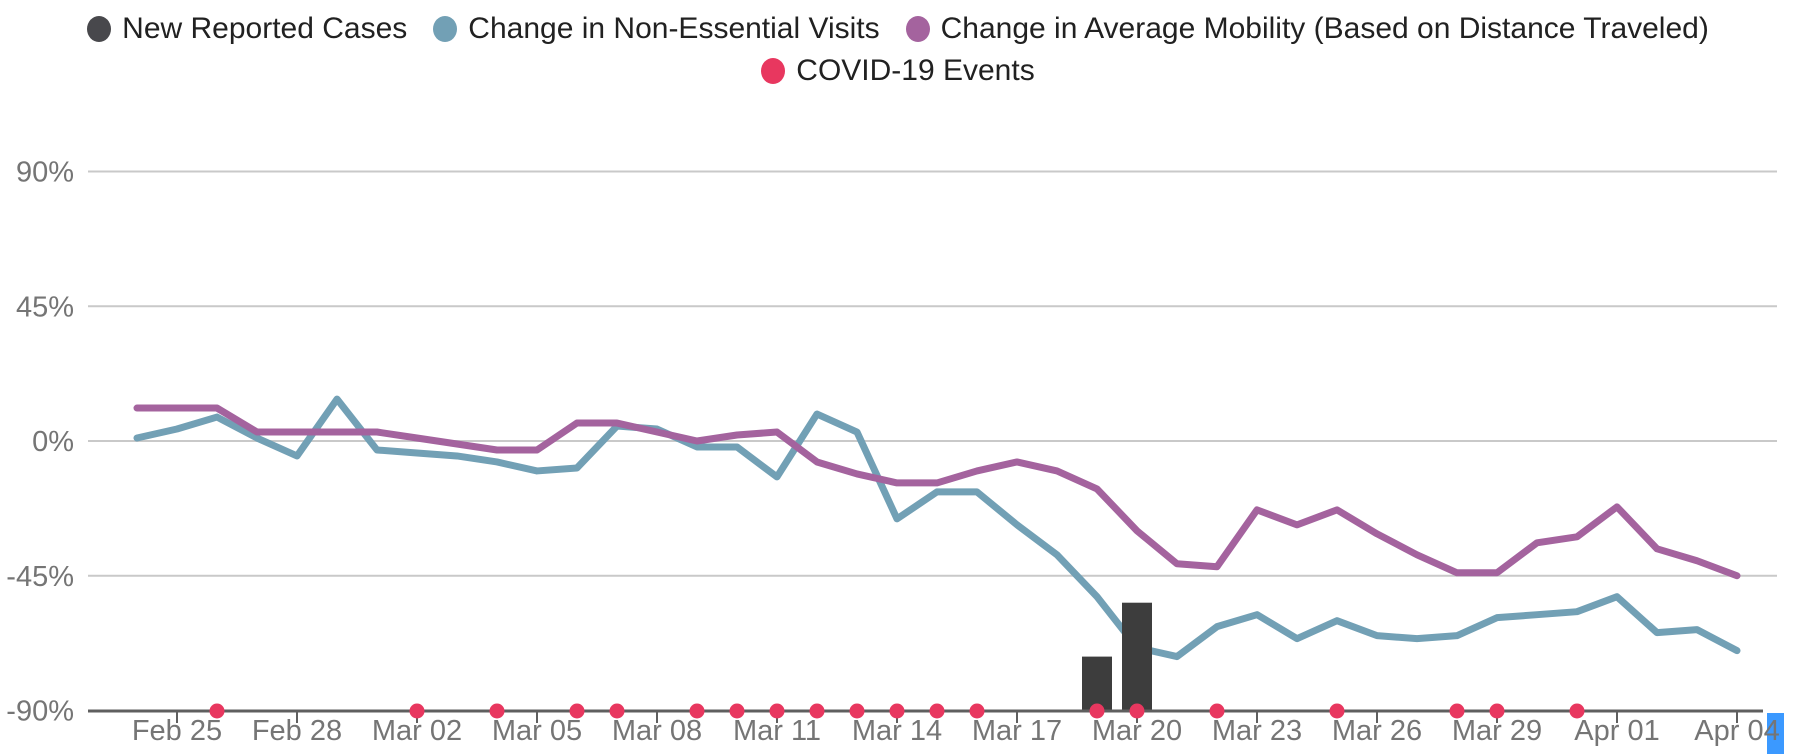 The image size is (1796, 754). Describe the element at coordinates (1736, 731) in the screenshot. I see `x-axis-label-apr-04: Apr 04` at that location.